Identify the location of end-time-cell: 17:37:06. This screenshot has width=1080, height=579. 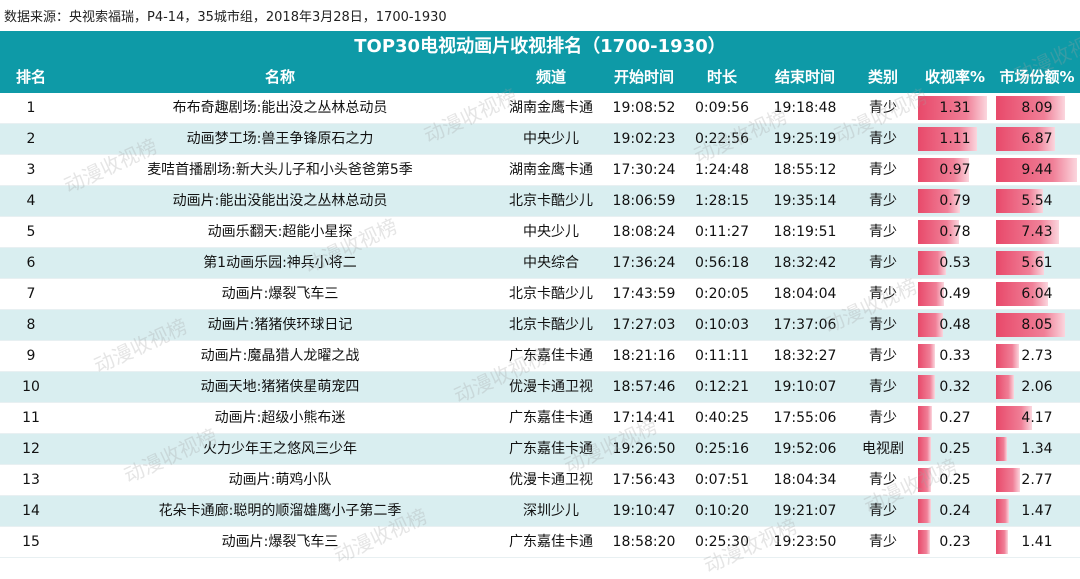
(805, 325).